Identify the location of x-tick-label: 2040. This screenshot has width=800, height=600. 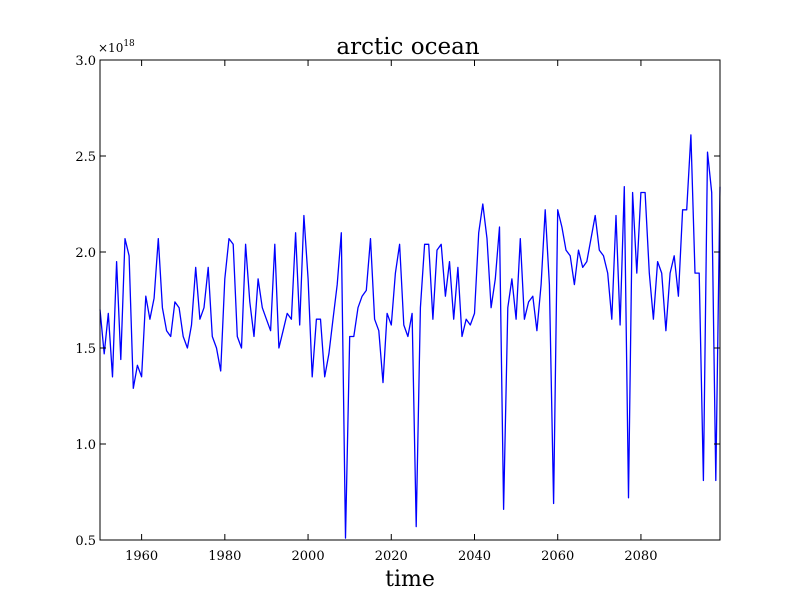
(474, 556).